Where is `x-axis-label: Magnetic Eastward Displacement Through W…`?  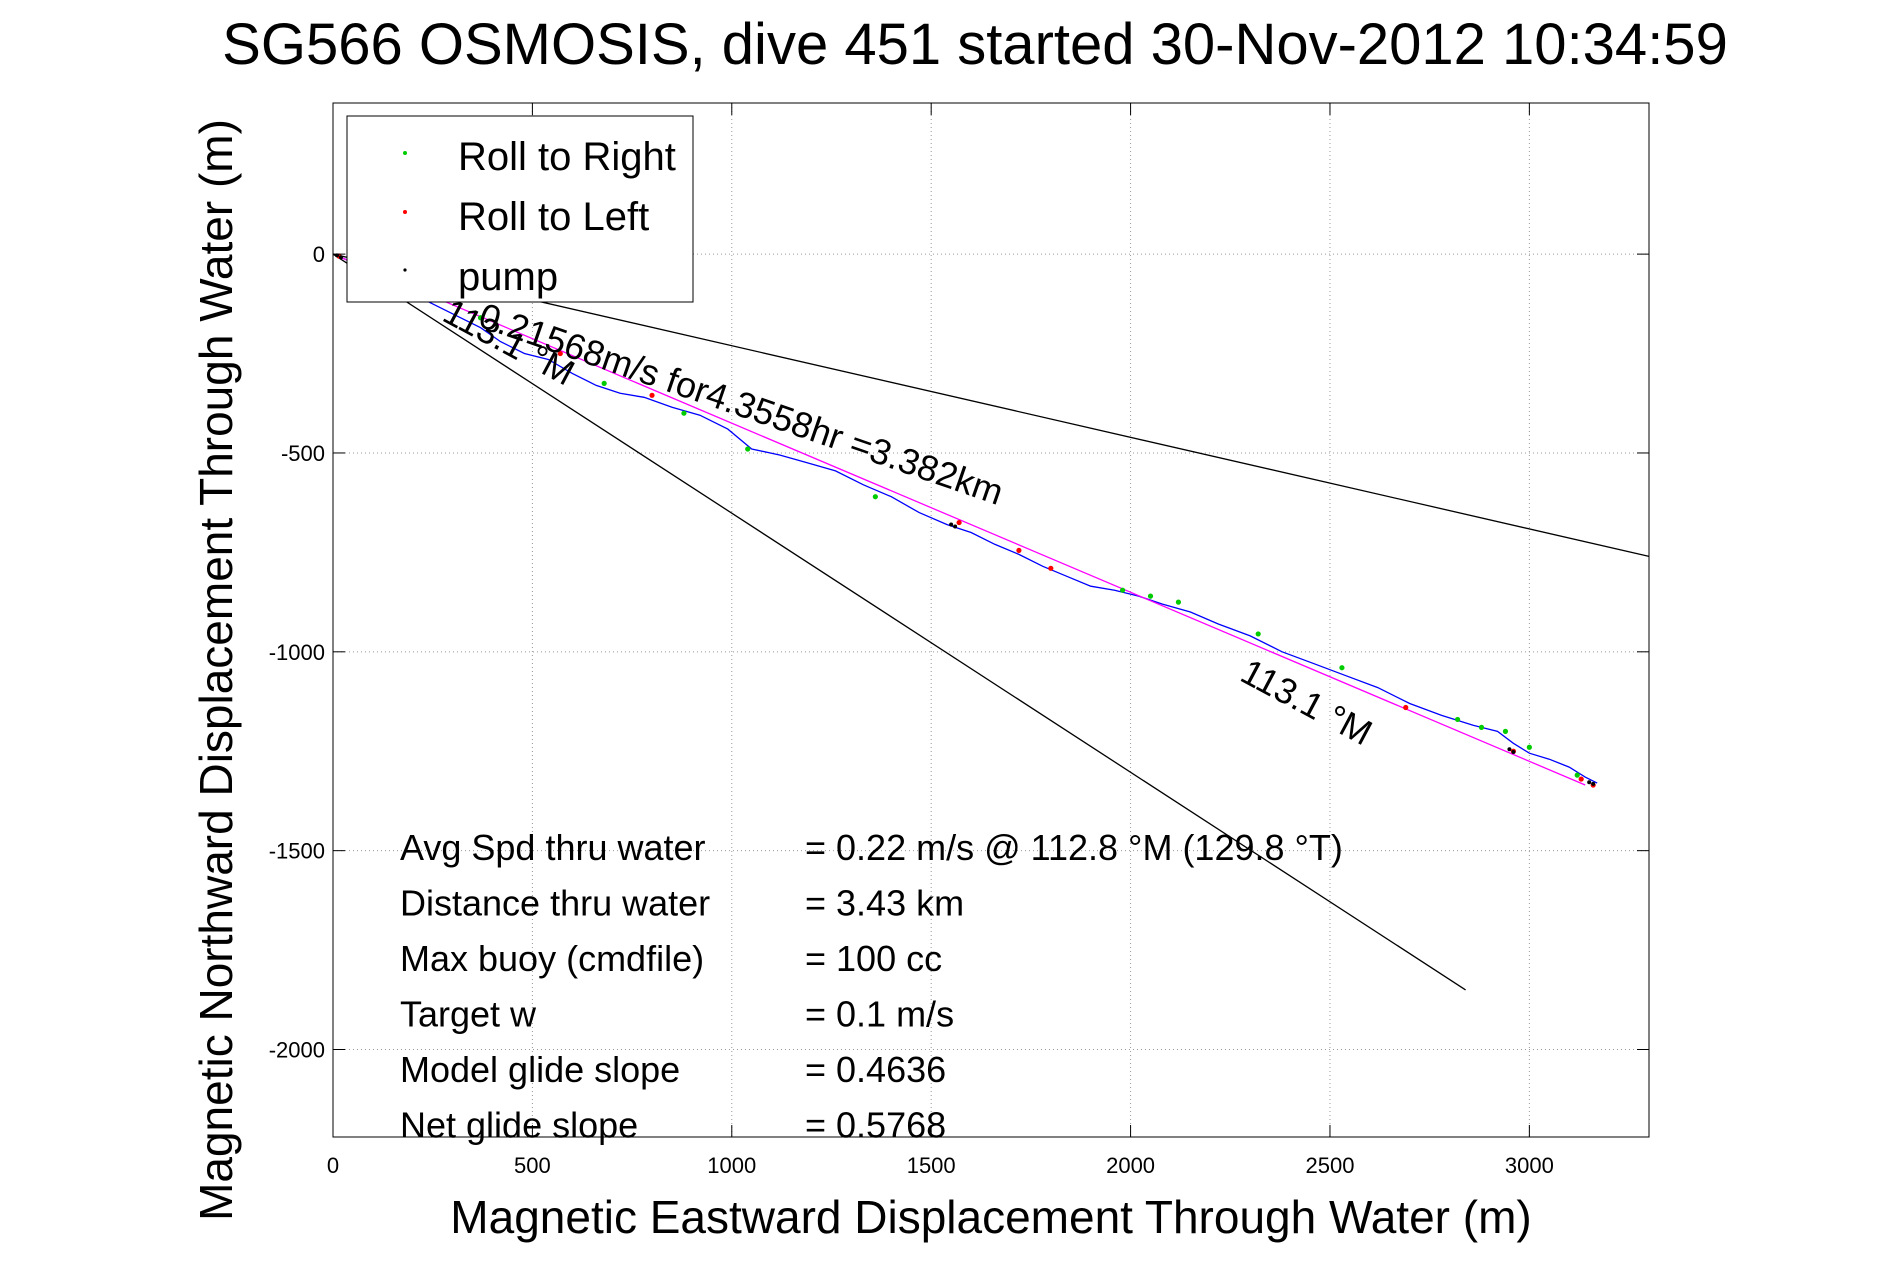
x-axis-label: Magnetic Eastward Displacement Through W… is located at coordinates (990, 1217).